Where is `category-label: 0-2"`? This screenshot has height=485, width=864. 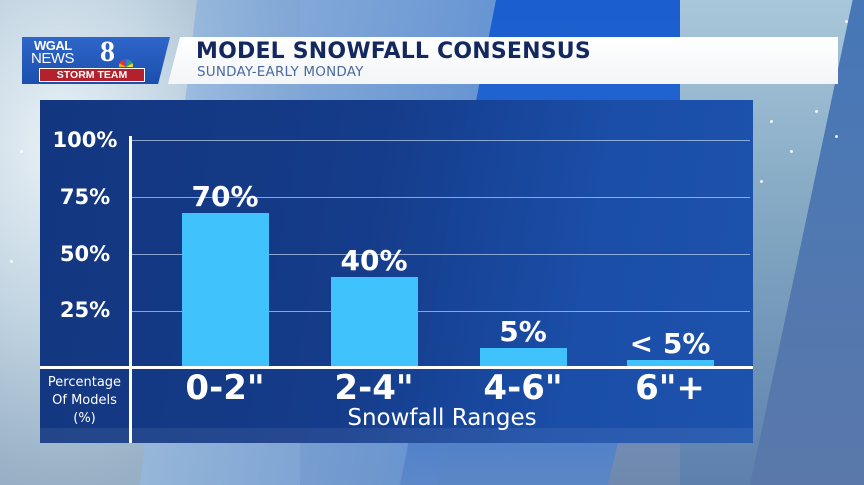
category-label: 0-2" is located at coordinates (225, 388).